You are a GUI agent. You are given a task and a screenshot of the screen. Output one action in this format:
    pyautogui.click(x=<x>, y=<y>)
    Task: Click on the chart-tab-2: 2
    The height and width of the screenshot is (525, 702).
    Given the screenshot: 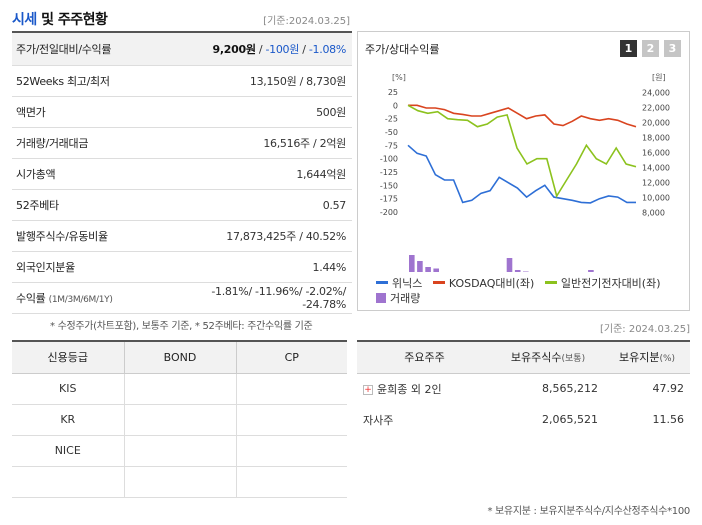 What is the action you would take?
    pyautogui.click(x=650, y=48)
    